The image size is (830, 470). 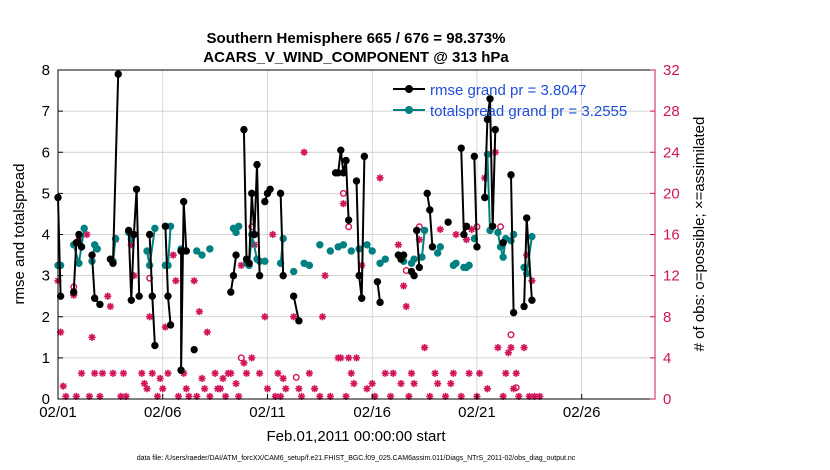 I want to click on y-right-tick-label-8: 32, so click(x=671, y=70).